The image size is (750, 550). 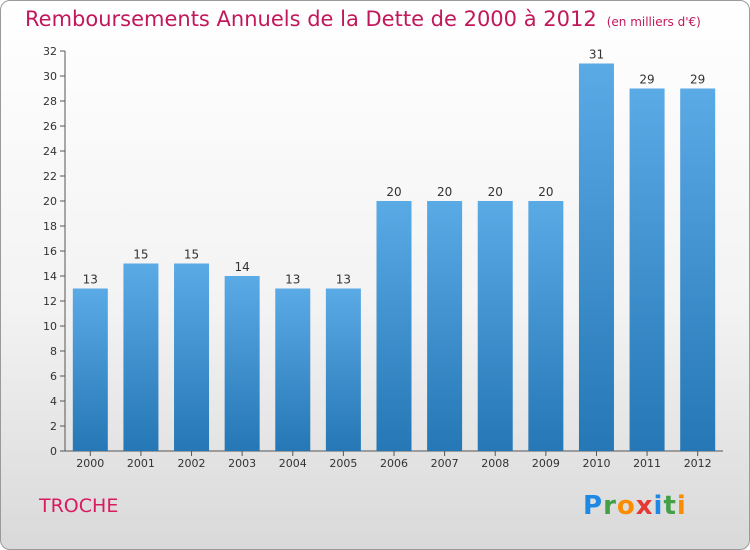 I want to click on x-tick-label: 2007, so click(x=445, y=463).